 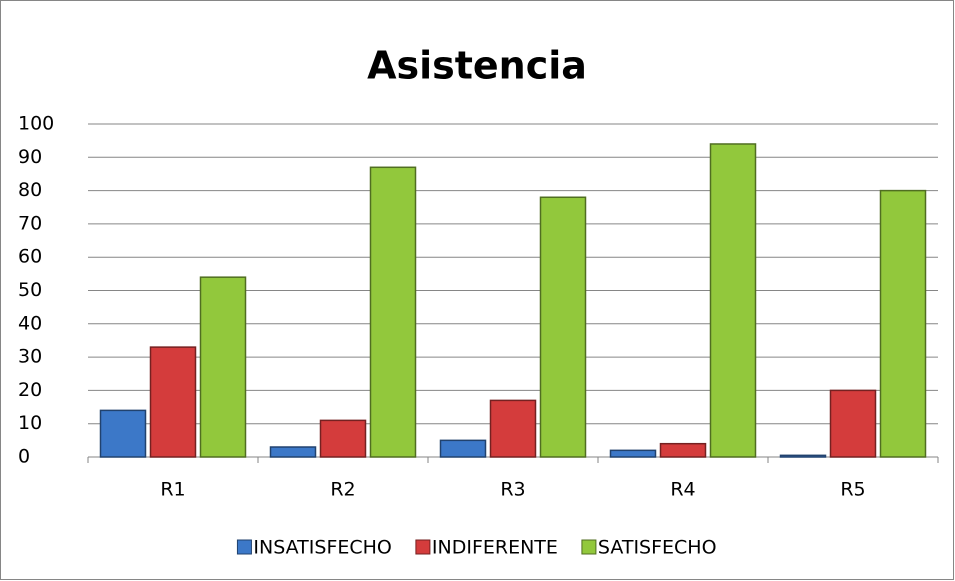 What do you see at coordinates (30, 423) in the screenshot?
I see `y-tick-label: 10` at bounding box center [30, 423].